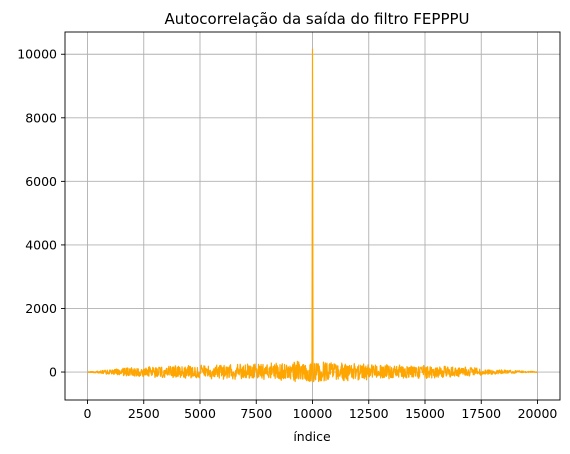 This screenshot has height=454, width=570. What do you see at coordinates (41, 244) in the screenshot?
I see `y-tick-label: 4000` at bounding box center [41, 244].